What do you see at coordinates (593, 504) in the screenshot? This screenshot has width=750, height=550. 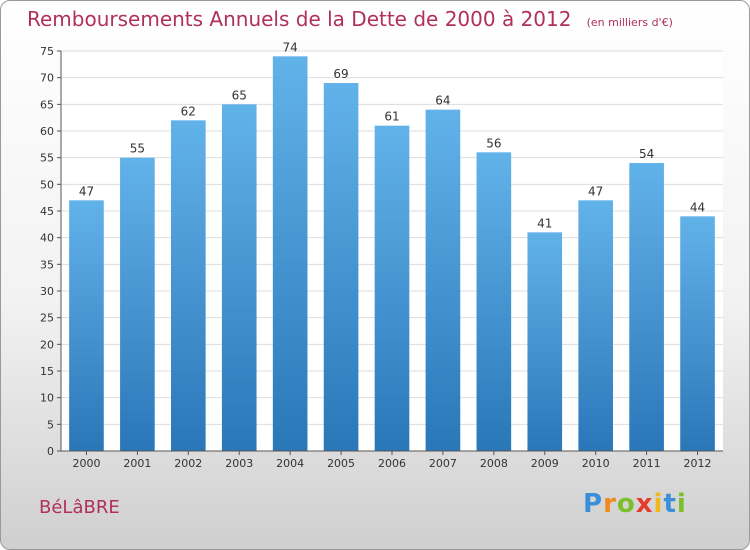 I see `logo-letter: P` at bounding box center [593, 504].